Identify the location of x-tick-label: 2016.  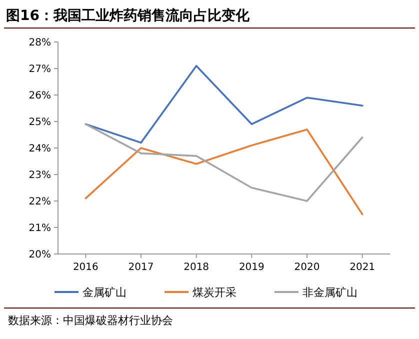
(85, 267).